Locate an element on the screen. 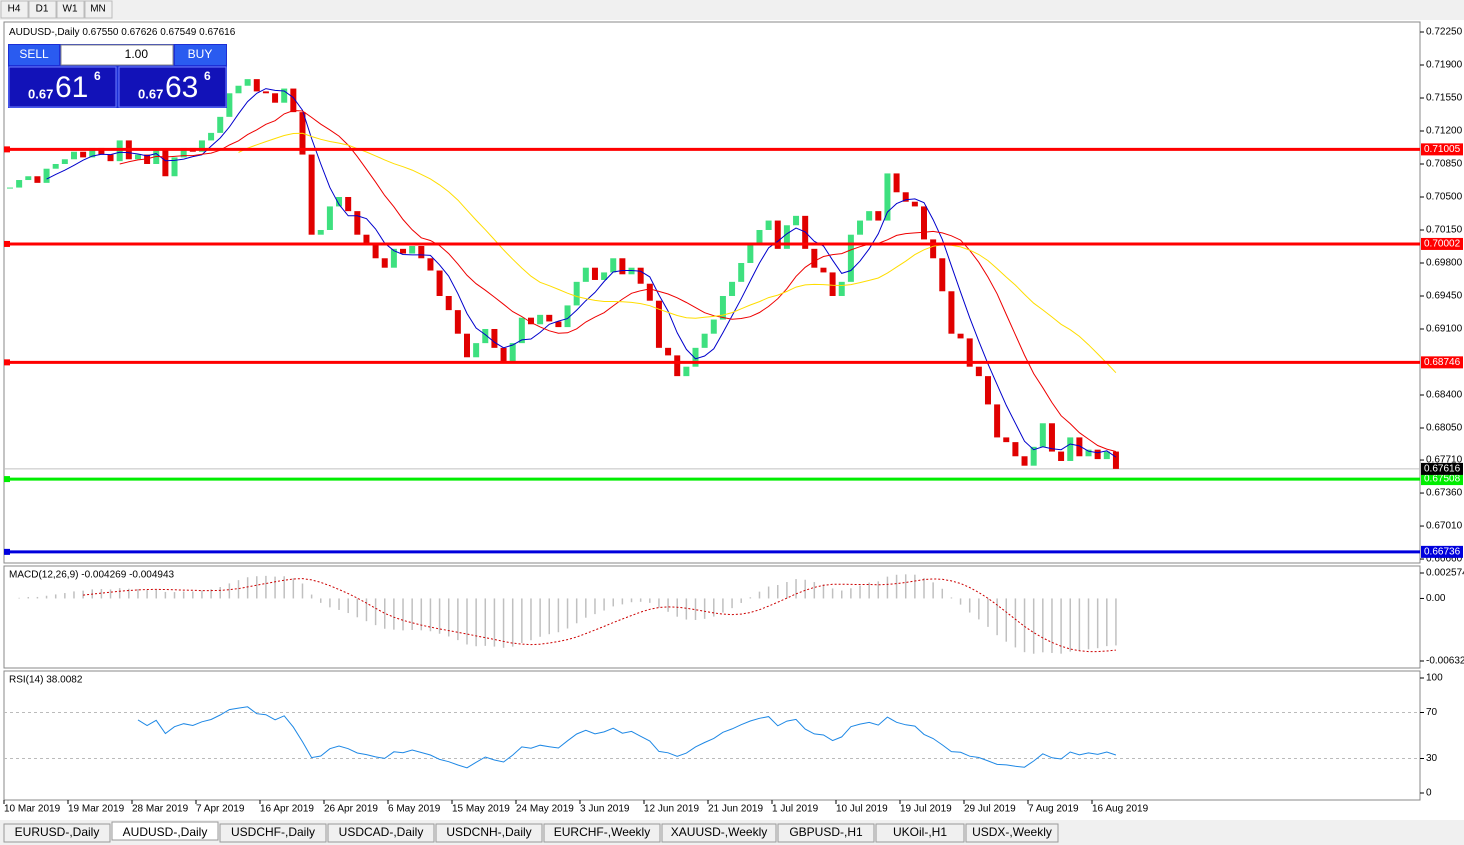 The image size is (1464, 845). sell-price-box is located at coordinates (62, 87).